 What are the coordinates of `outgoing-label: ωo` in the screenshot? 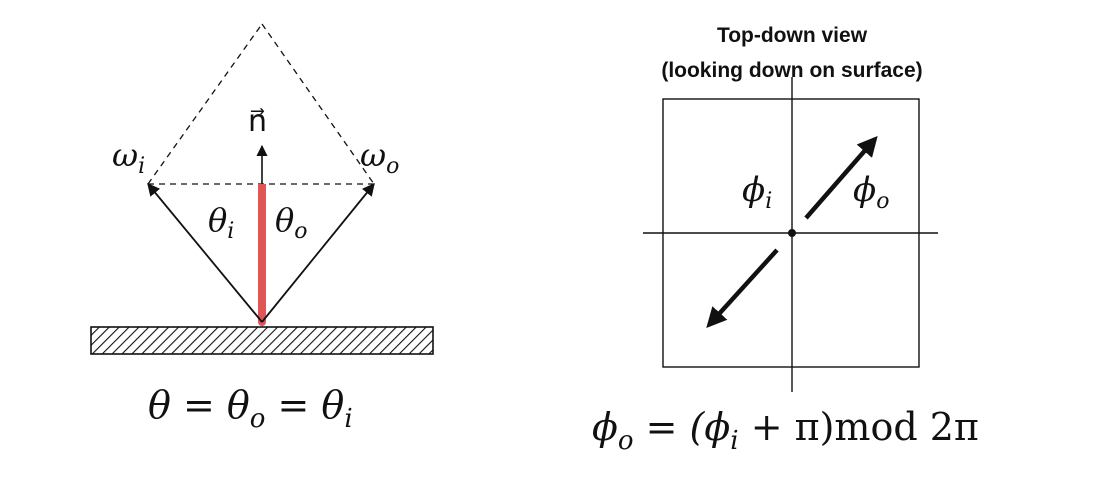 It's located at (379, 157).